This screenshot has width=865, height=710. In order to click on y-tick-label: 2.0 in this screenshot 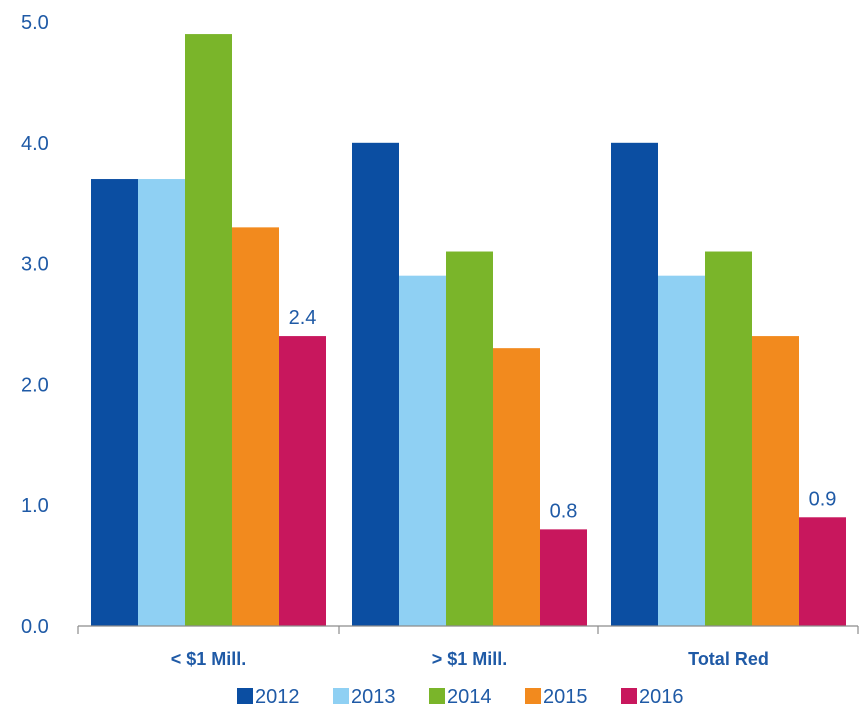, I will do `click(35, 385)`.